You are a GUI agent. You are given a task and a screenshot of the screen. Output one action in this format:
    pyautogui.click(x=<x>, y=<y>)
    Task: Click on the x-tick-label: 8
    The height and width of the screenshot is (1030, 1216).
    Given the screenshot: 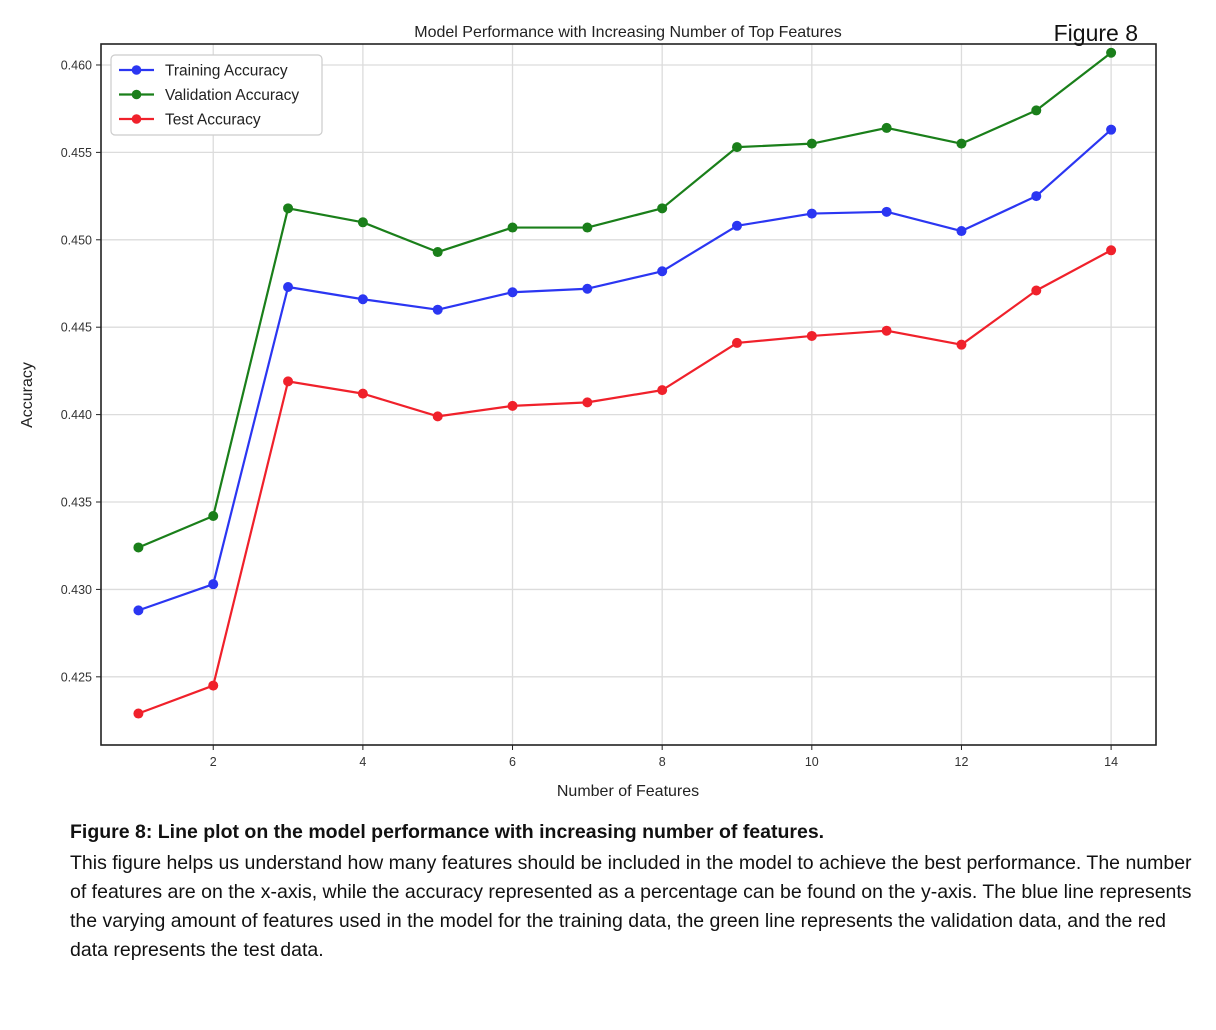 What is the action you would take?
    pyautogui.click(x=662, y=762)
    